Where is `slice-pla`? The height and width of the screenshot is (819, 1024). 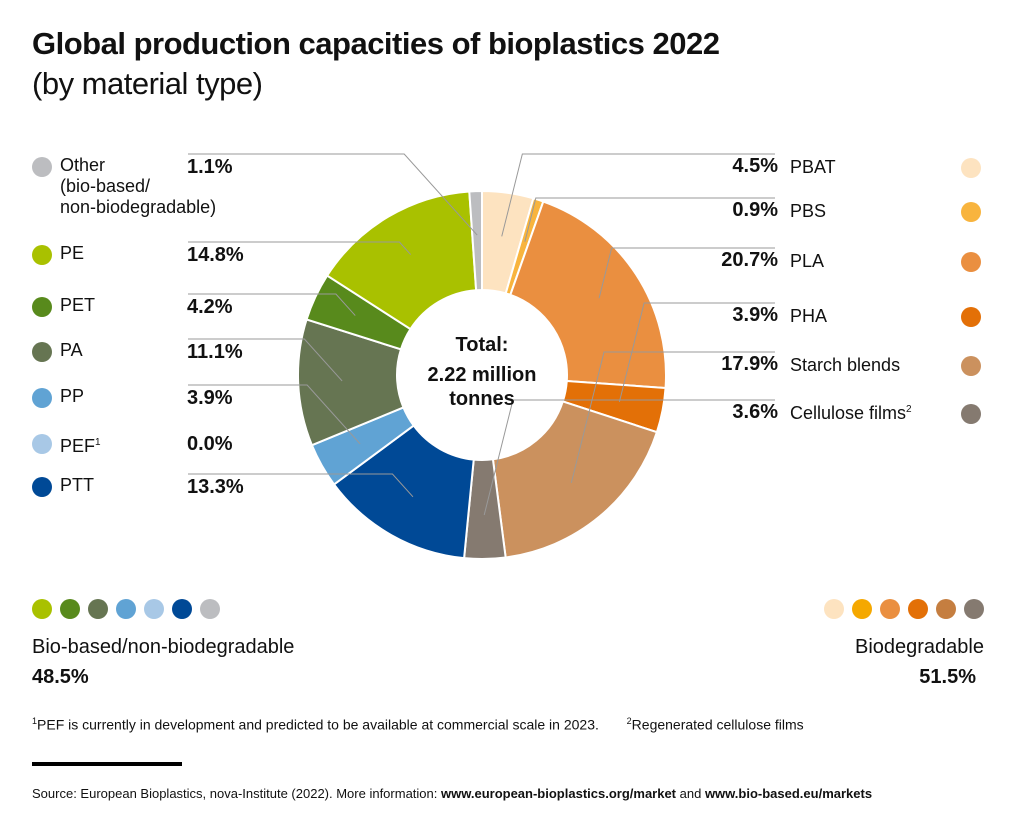 slice-pla is located at coordinates (588, 295).